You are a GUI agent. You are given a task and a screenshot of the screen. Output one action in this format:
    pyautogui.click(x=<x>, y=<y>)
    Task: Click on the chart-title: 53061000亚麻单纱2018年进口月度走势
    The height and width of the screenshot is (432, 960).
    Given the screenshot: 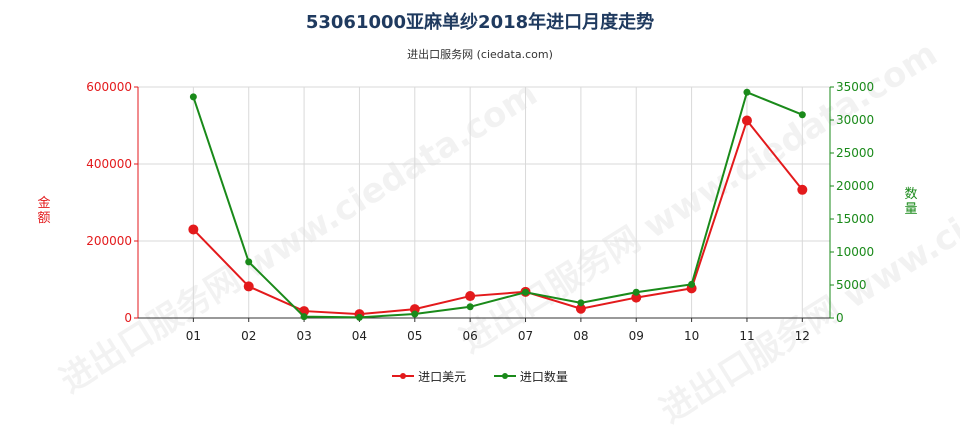 What is the action you would take?
    pyautogui.click(x=480, y=22)
    